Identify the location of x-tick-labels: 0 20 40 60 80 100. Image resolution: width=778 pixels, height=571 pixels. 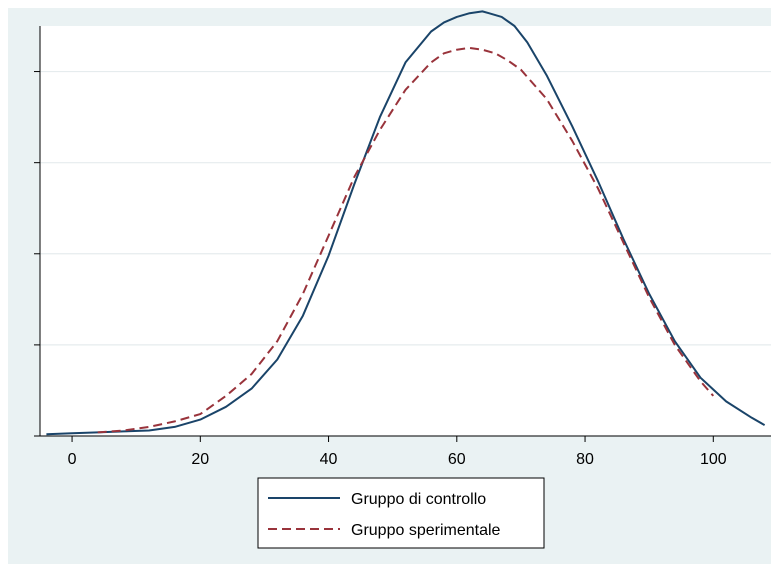
(397, 459).